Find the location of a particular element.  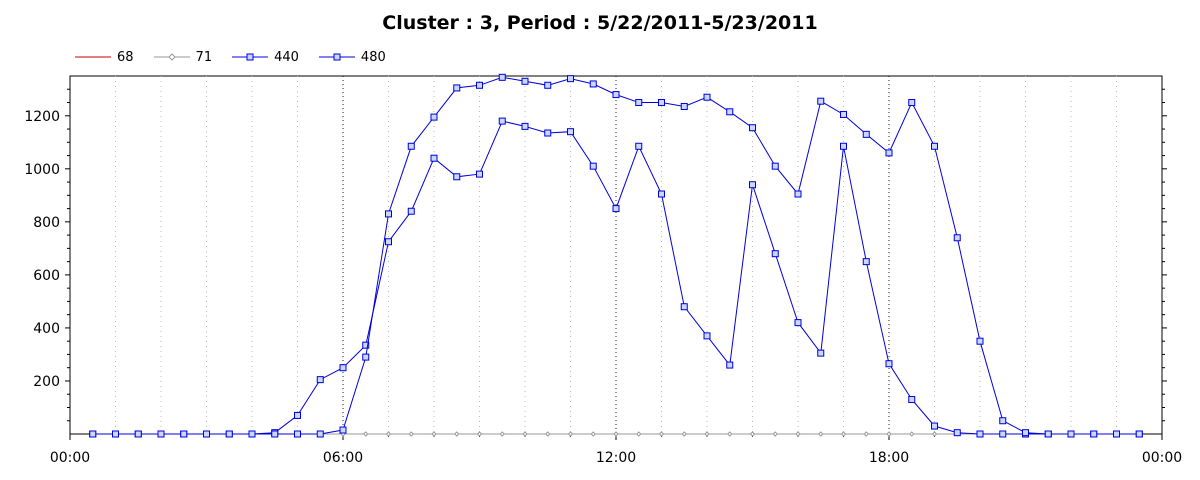

y-tick-label: 1200 is located at coordinates (42, 117).